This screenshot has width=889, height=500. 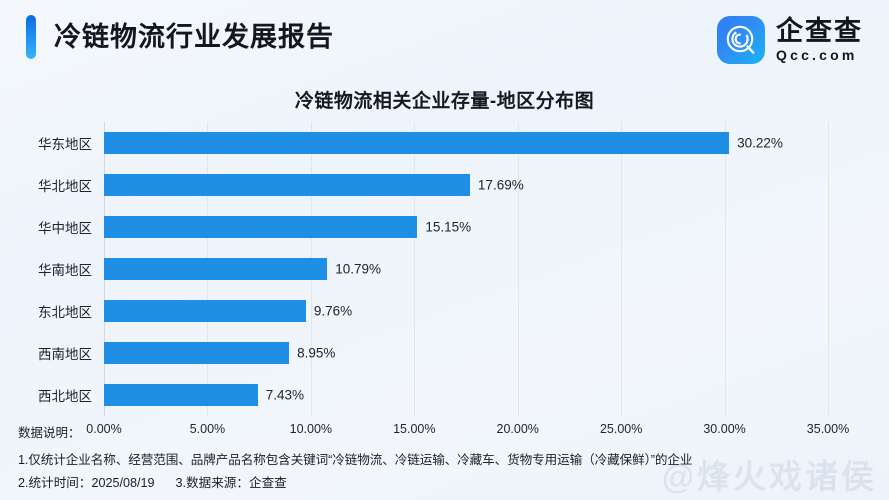 What do you see at coordinates (444, 395) in the screenshot?
I see `chart-row: 西北地区 7.43%` at bounding box center [444, 395].